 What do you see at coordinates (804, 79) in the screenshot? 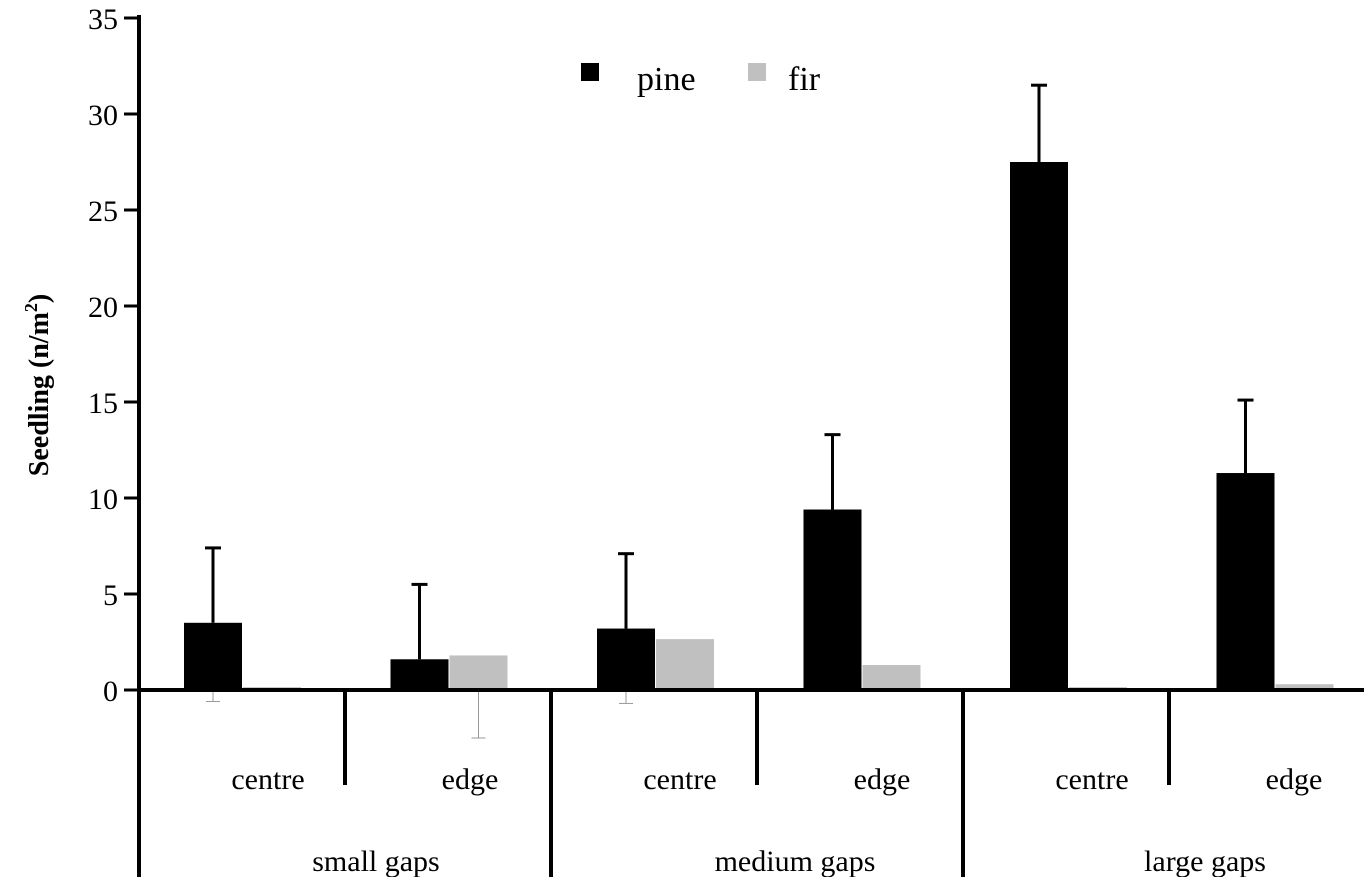
I see `legend-label-fir: fir` at bounding box center [804, 79].